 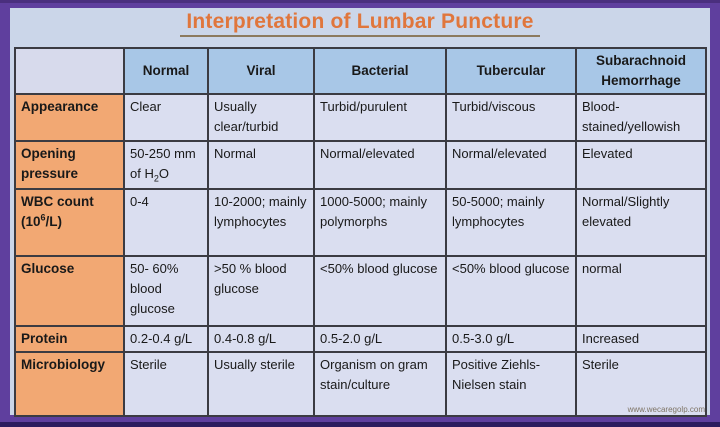 I want to click on cell-micro-bacterial: Organism on gram stain/culture, so click(x=380, y=384).